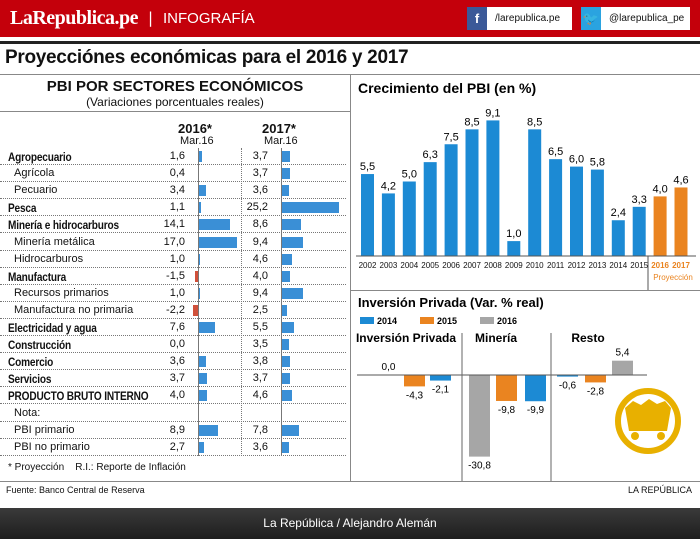 Image resolution: width=700 pixels, height=539 pixels. Describe the element at coordinates (260, 327) in the screenshot. I see `value-2017: 5,5` at that location.